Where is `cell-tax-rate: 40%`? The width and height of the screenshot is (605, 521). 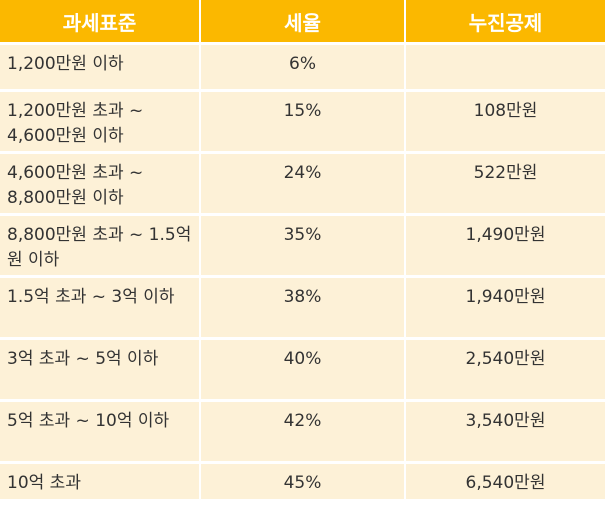
cell-tax-rate: 40% is located at coordinates (303, 370).